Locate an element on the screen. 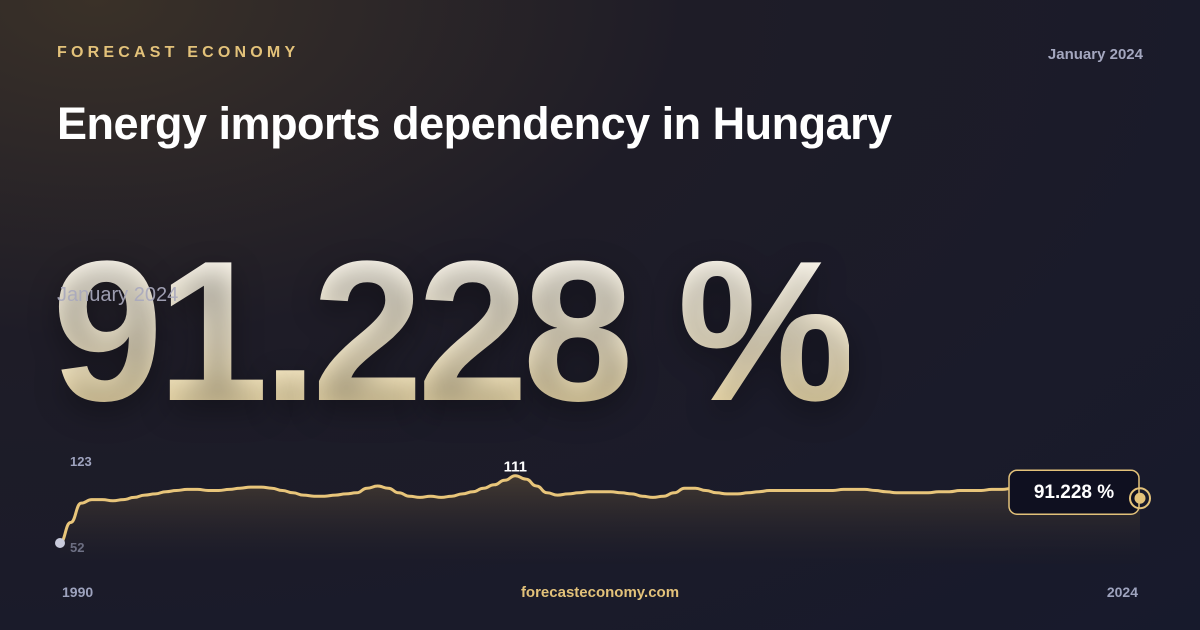 The image size is (1200, 630). headline-date: January 2024 is located at coordinates (118, 295).